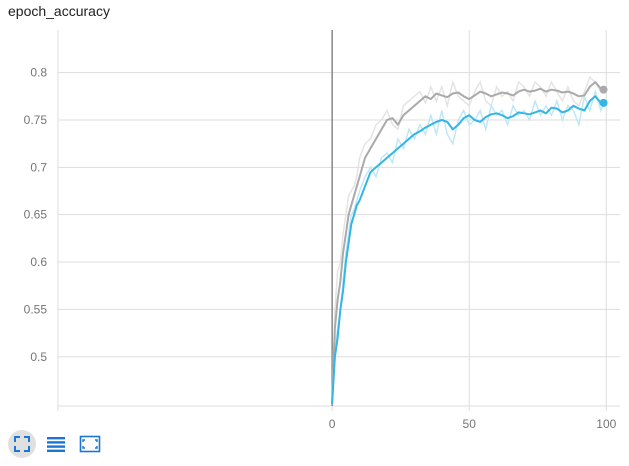 The width and height of the screenshot is (629, 466). Describe the element at coordinates (36, 120) in the screenshot. I see `y-tick-label: 0.75` at that location.